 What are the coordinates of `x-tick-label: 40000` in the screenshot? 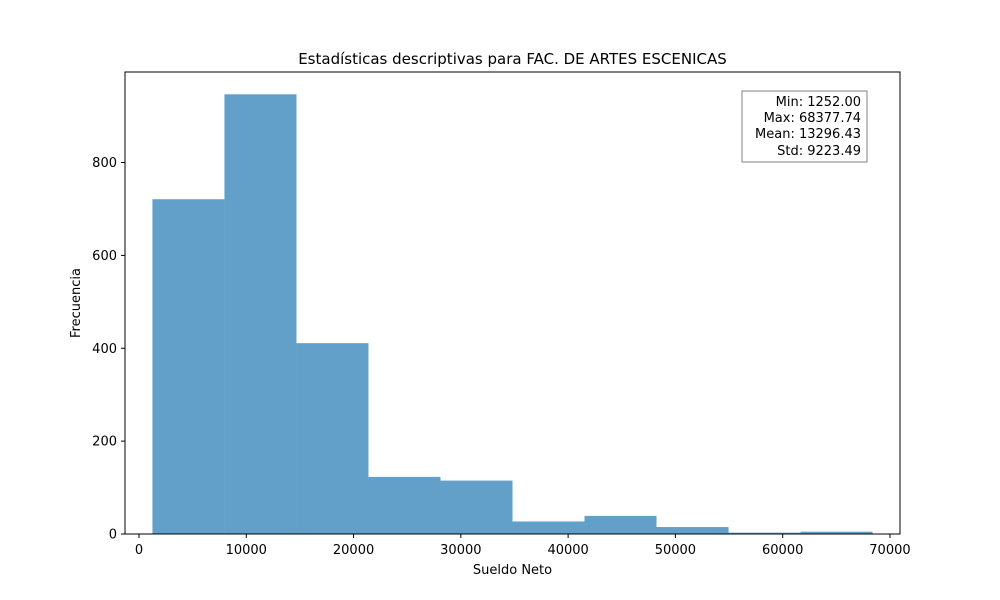 It's located at (567, 550).